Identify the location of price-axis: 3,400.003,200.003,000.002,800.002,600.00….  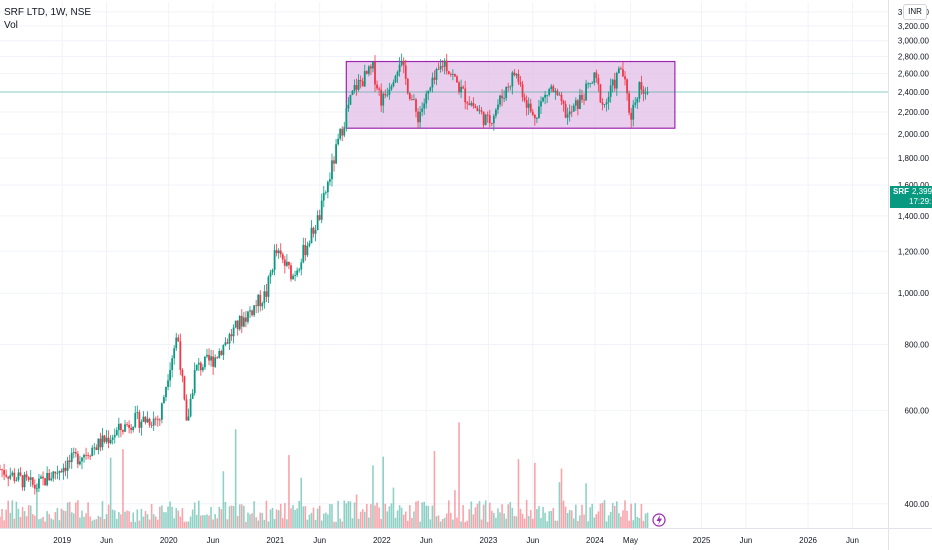
(909, 275).